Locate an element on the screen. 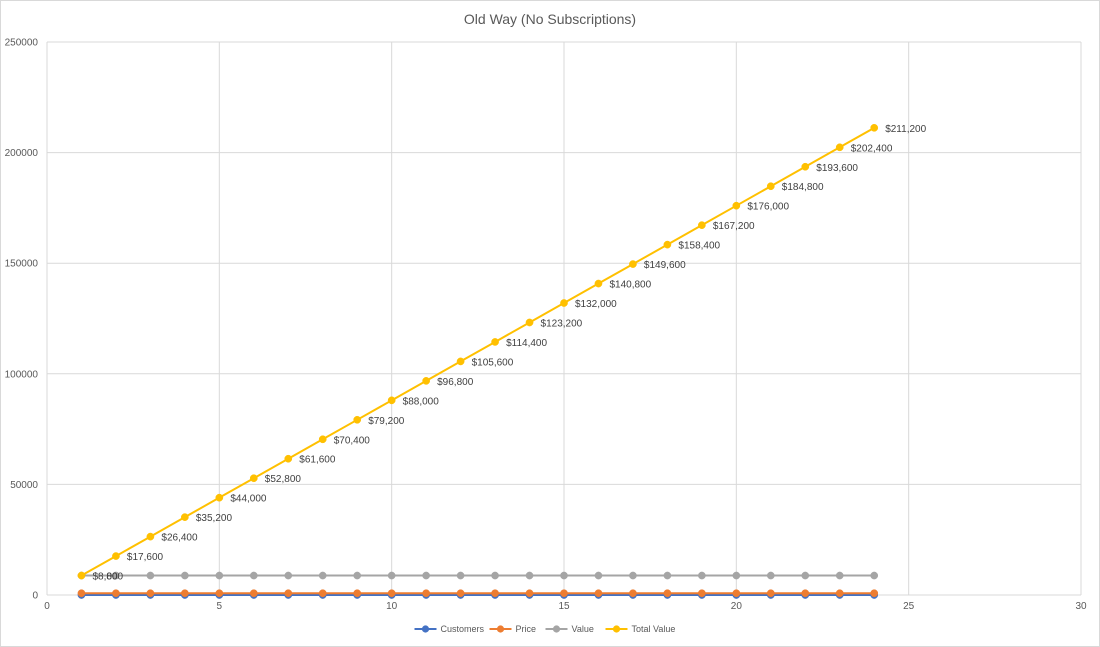 Image resolution: width=1100 pixels, height=647 pixels. x-tick-label: 20 is located at coordinates (737, 606).